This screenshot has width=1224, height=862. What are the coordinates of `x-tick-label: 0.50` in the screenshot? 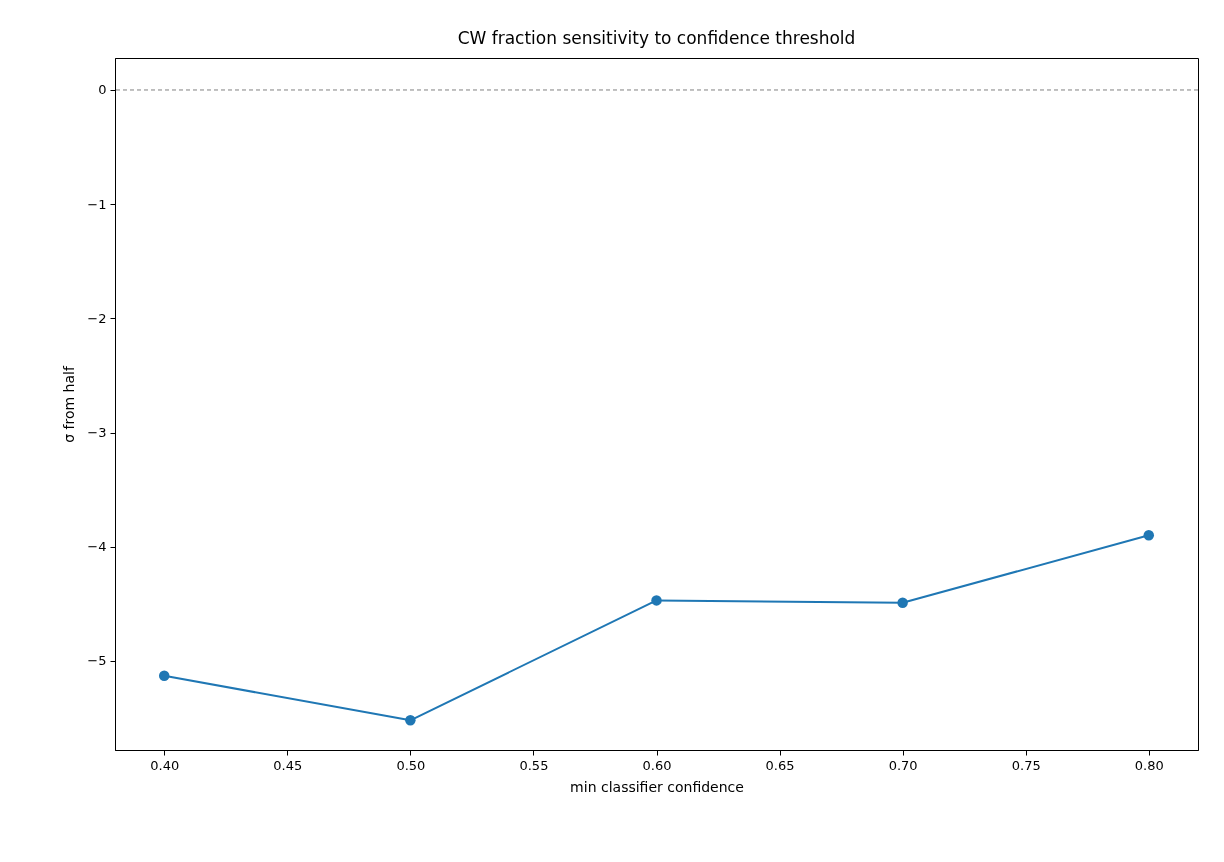 It's located at (411, 765).